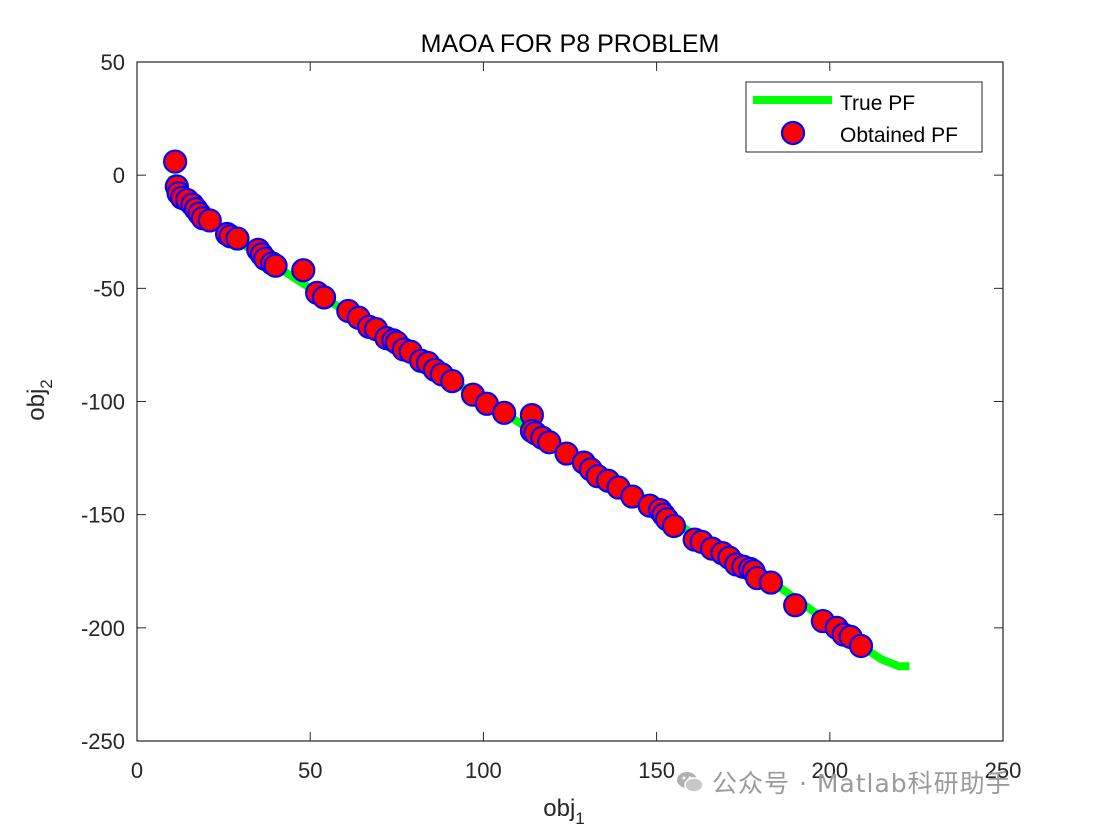  What do you see at coordinates (579, 817) in the screenshot?
I see `x-axis-label-sub: 1` at bounding box center [579, 817].